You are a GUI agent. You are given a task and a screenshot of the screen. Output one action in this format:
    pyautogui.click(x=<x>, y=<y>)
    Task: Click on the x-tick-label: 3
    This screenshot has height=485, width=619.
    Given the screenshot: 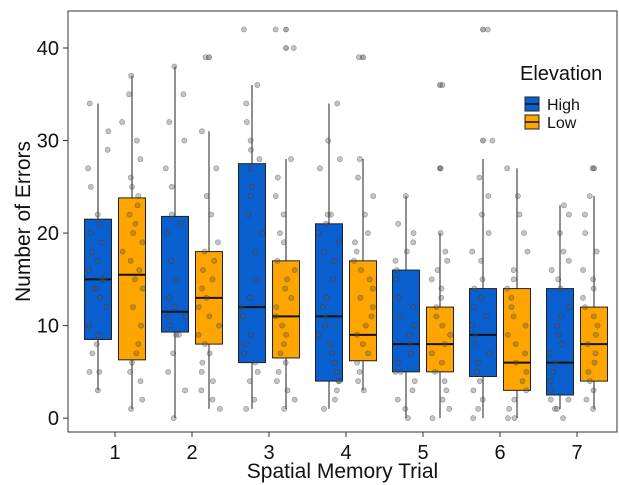 What is the action you would take?
    pyautogui.click(x=268, y=453)
    